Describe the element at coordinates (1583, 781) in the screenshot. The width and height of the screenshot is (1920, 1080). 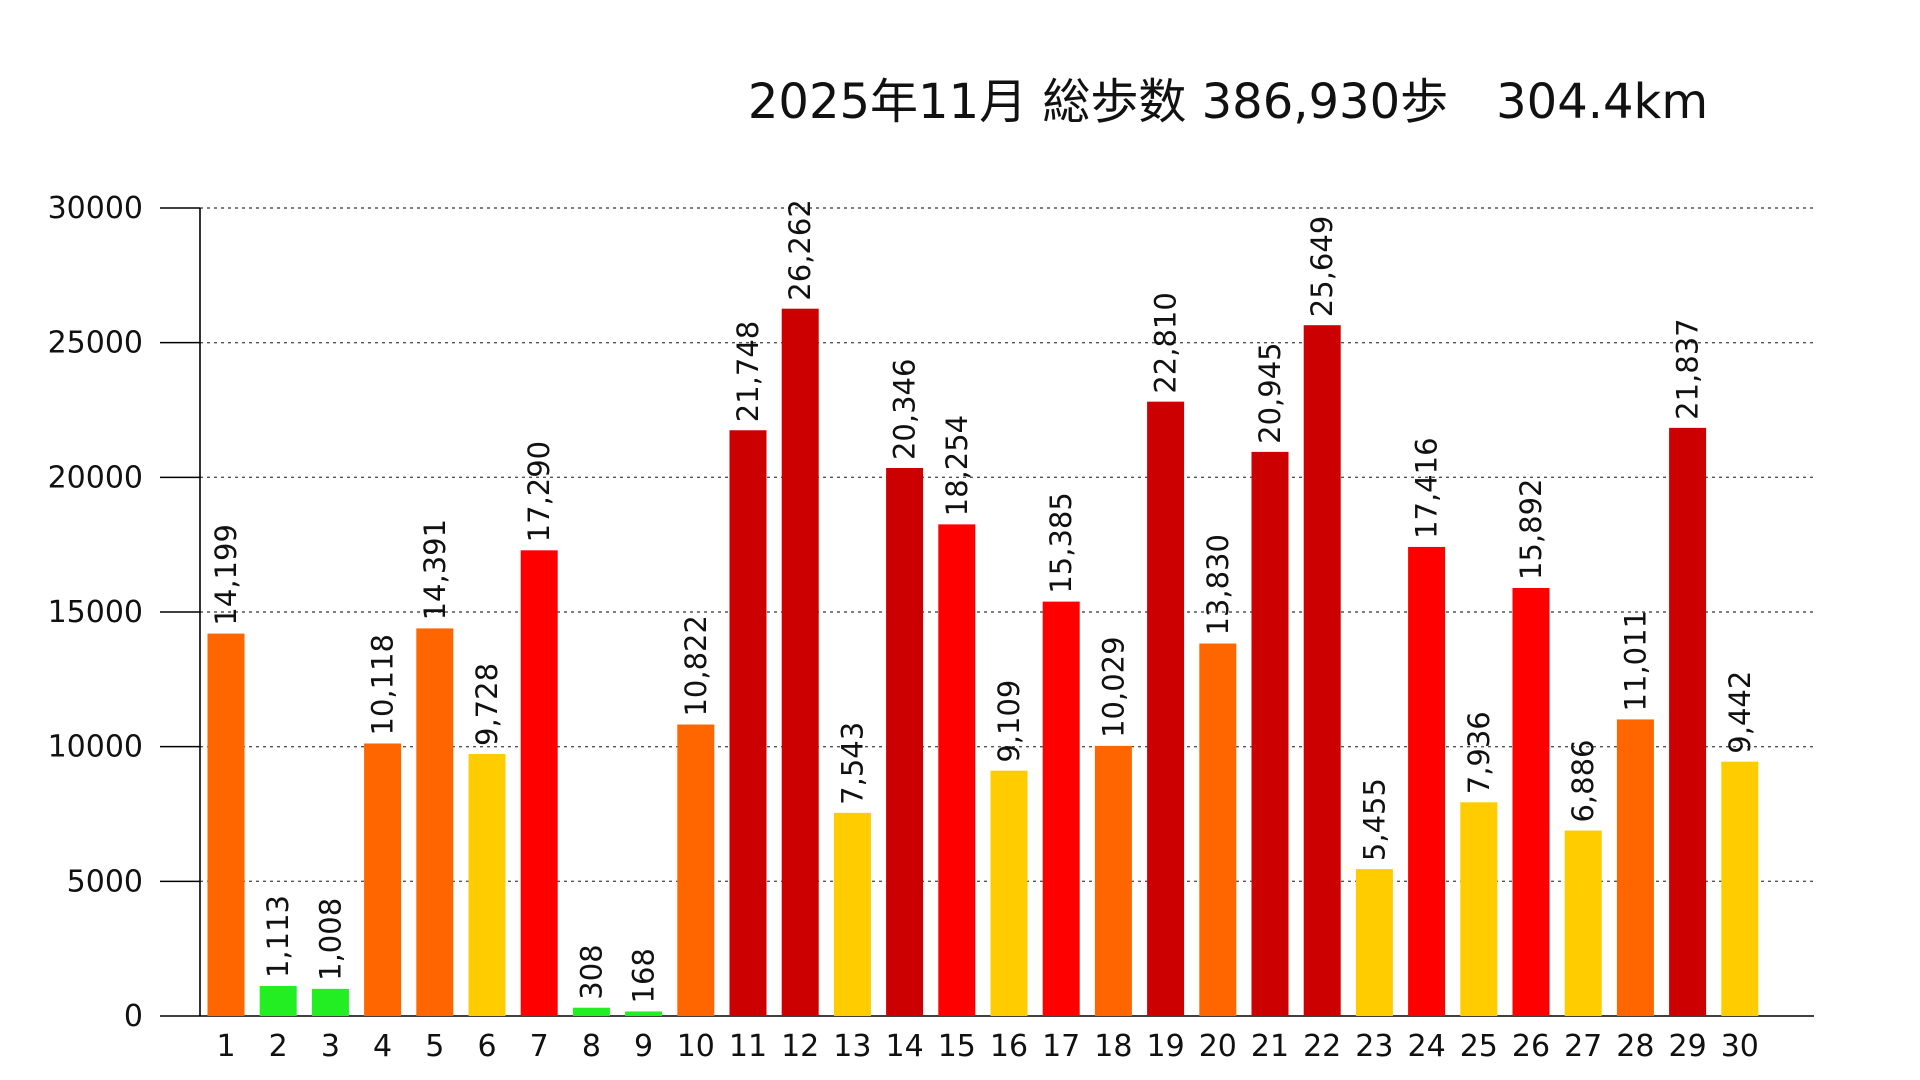
I see `data-label-day-27: 6,886` at that location.